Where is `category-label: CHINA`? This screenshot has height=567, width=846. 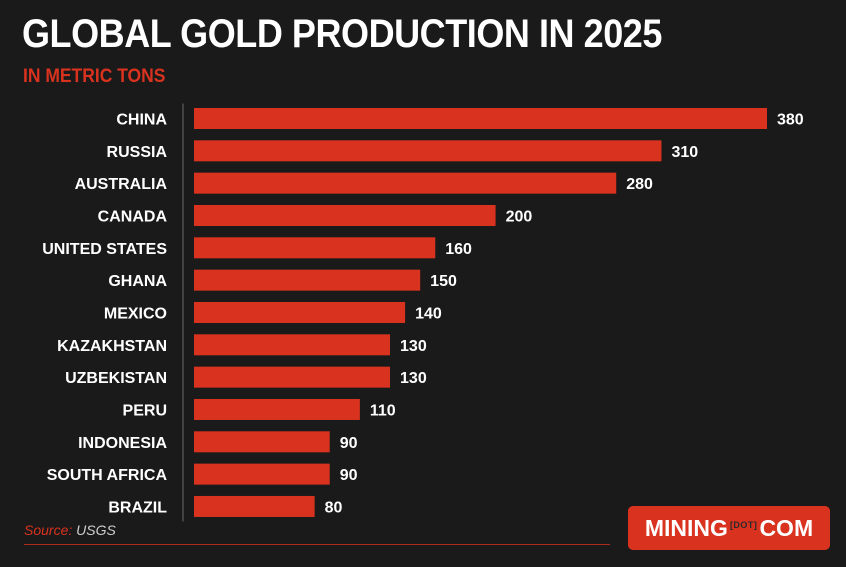 category-label: CHINA is located at coordinates (141, 120).